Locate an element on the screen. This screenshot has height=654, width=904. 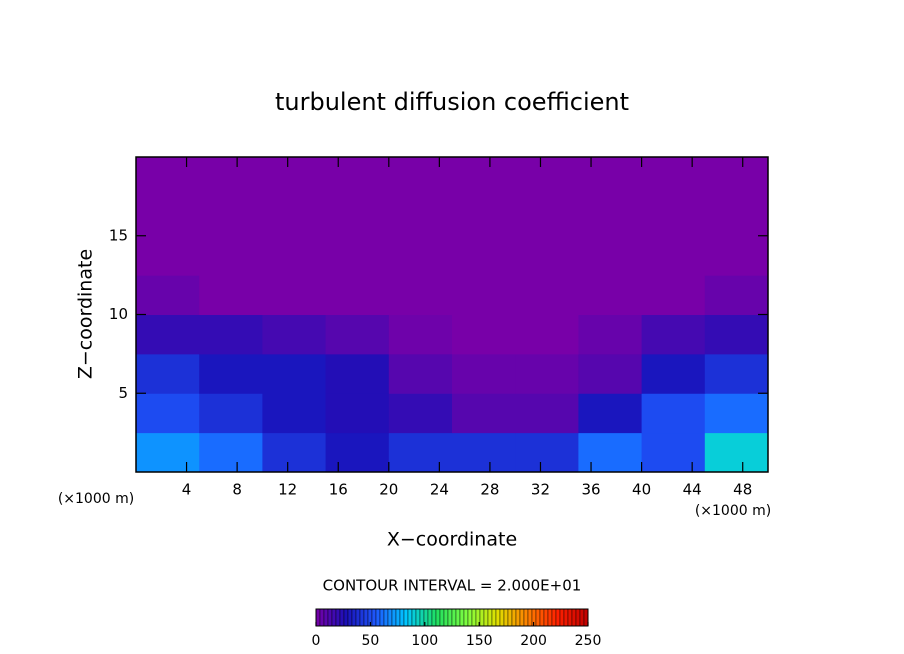
x-tick-label: 40 is located at coordinates (641, 490).